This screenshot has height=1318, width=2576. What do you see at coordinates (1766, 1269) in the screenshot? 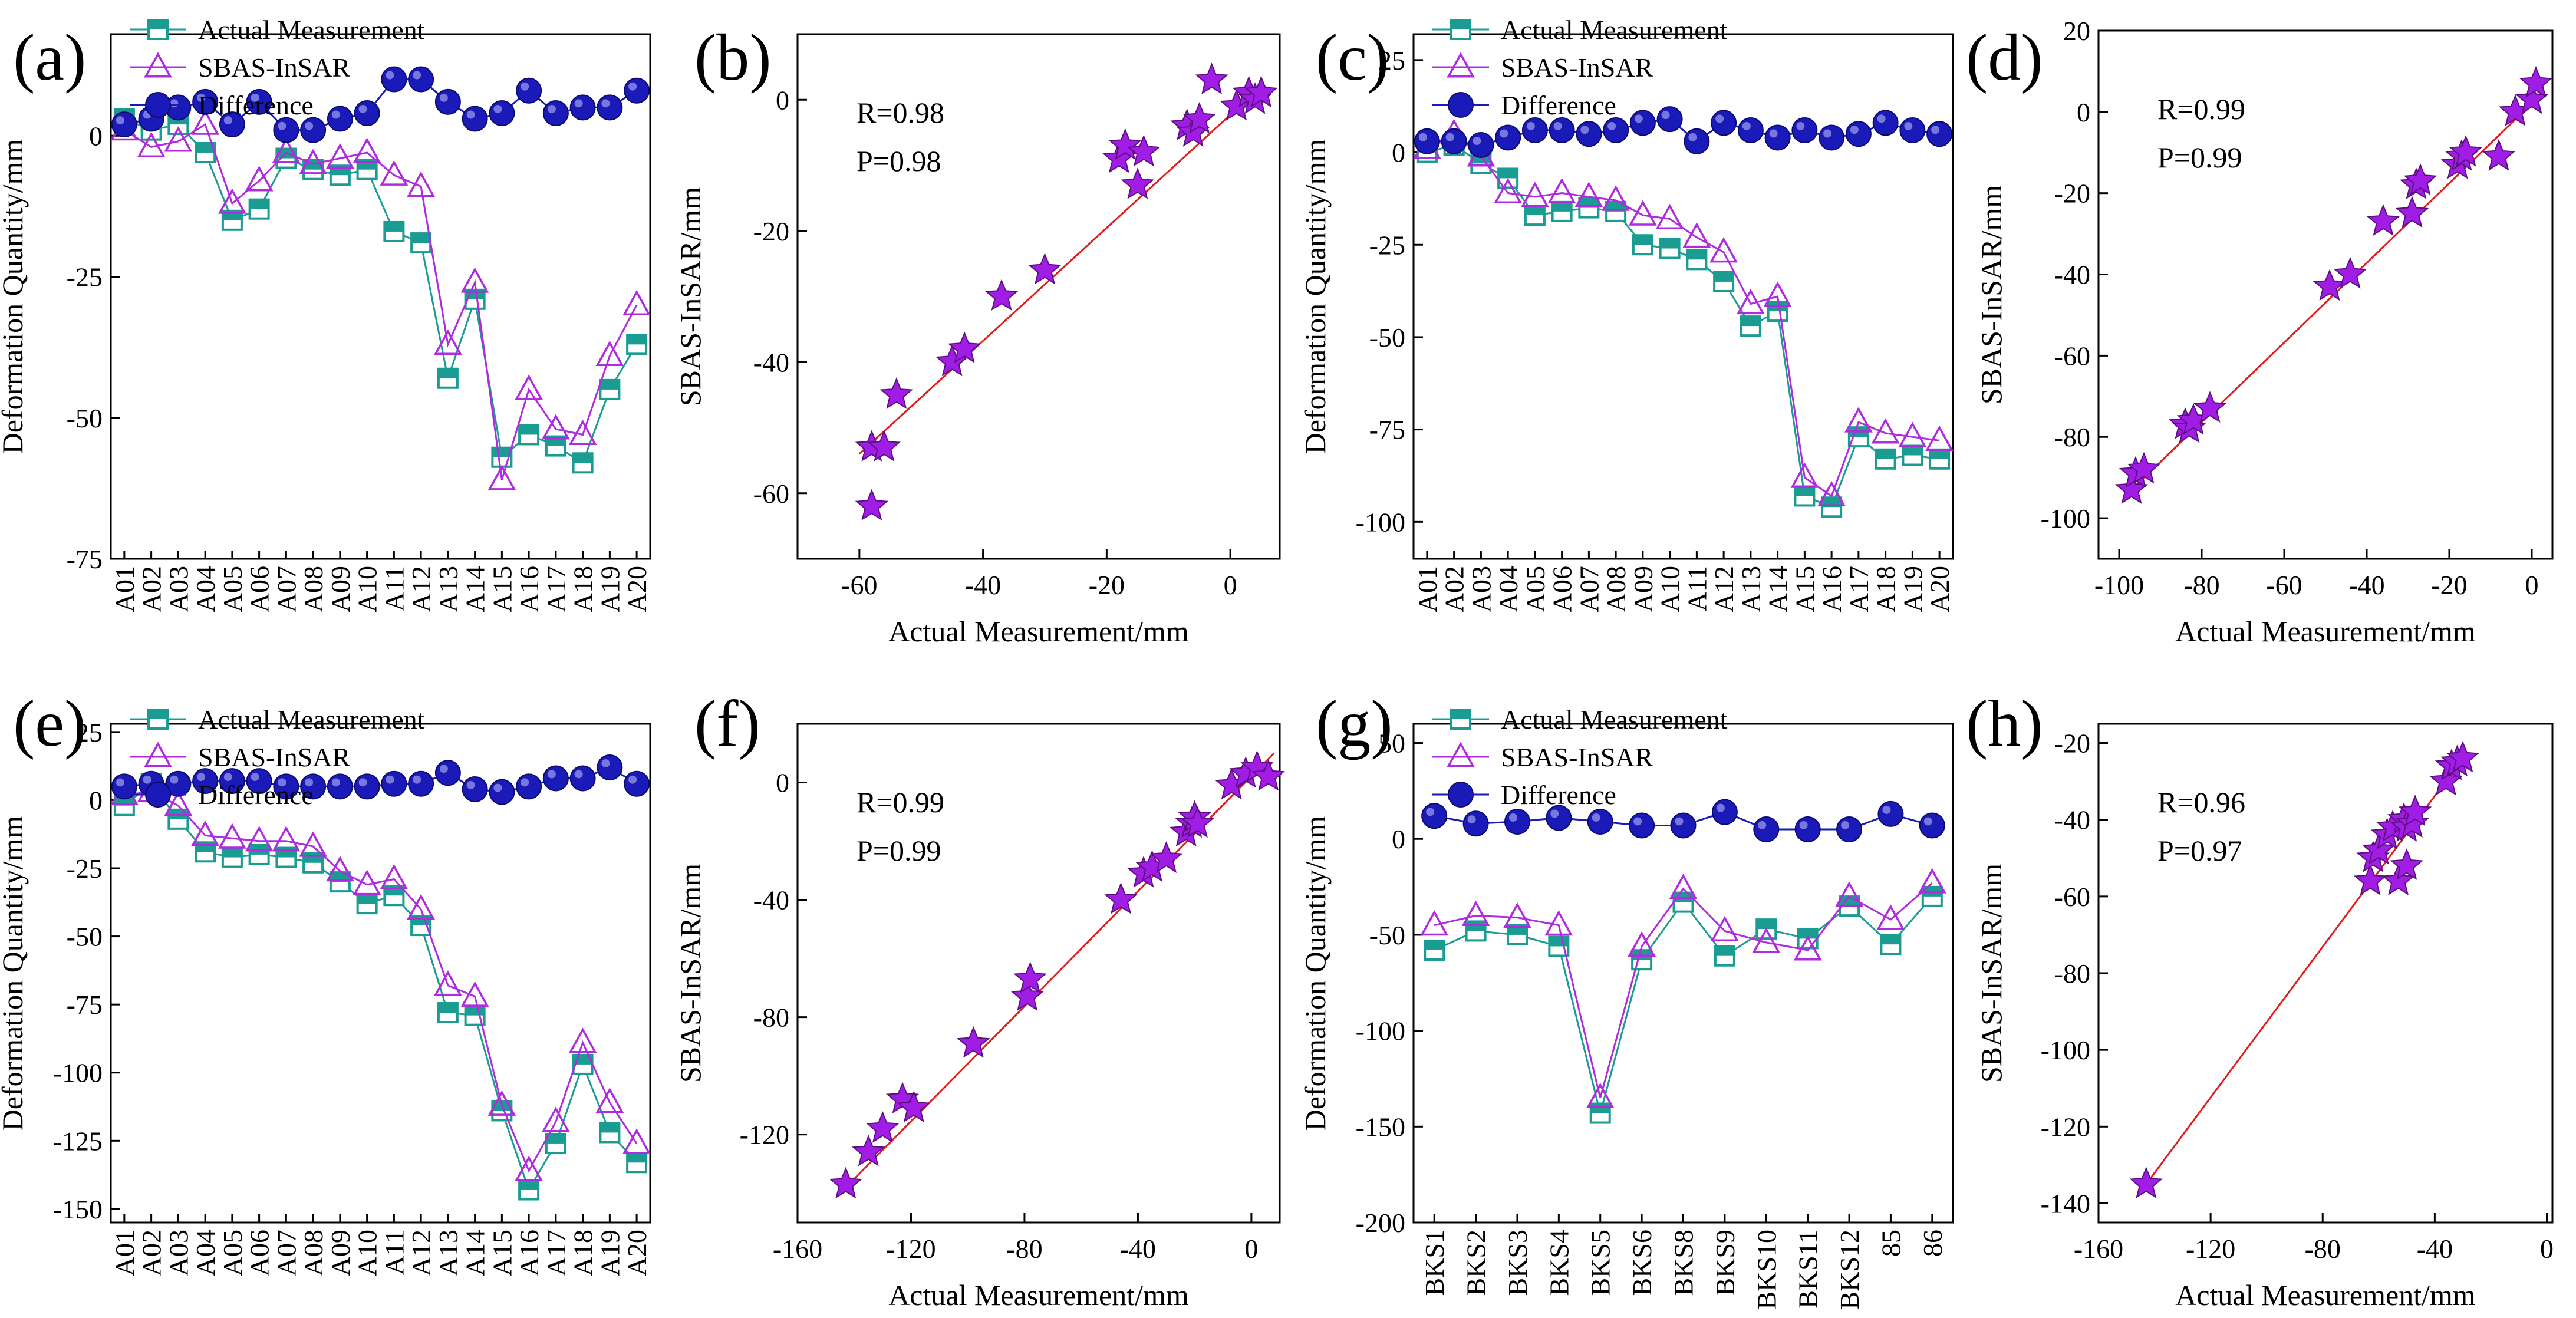
I see `x-tick-label: BKS10` at bounding box center [1766, 1269].